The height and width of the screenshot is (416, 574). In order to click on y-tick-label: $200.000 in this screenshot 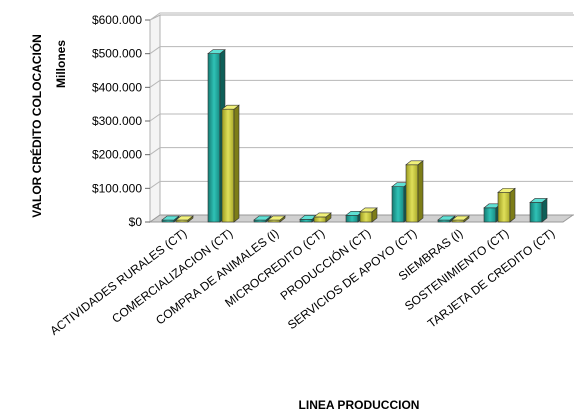, I will do `click(117, 155)`.